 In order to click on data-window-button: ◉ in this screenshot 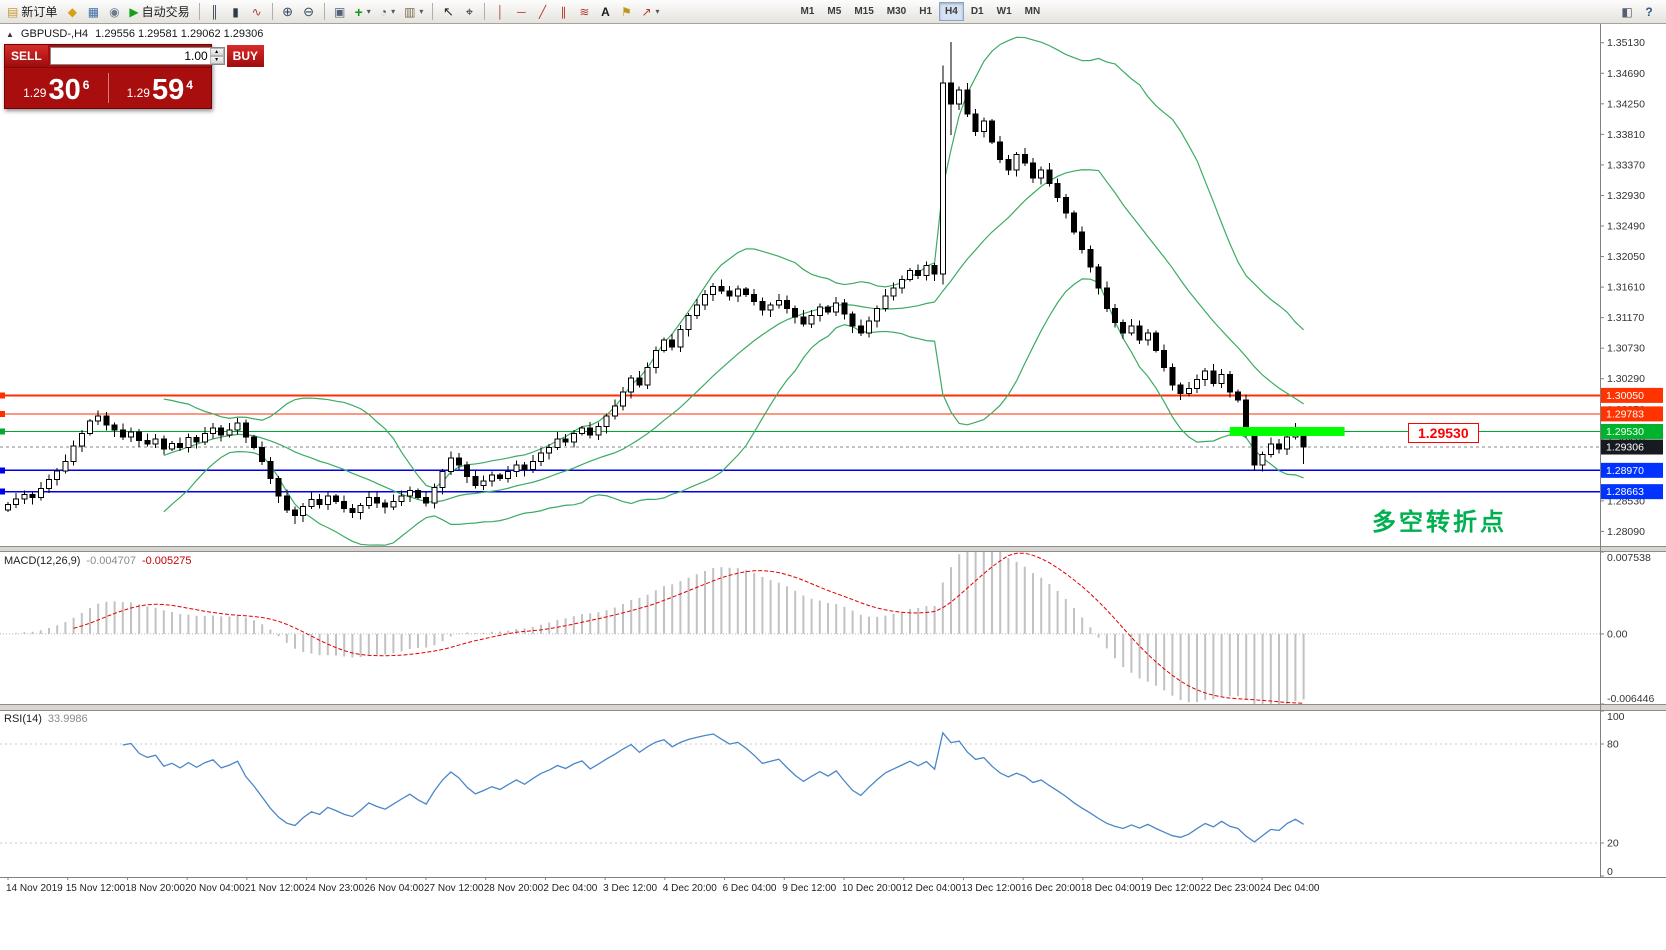, I will do `click(114, 12)`.